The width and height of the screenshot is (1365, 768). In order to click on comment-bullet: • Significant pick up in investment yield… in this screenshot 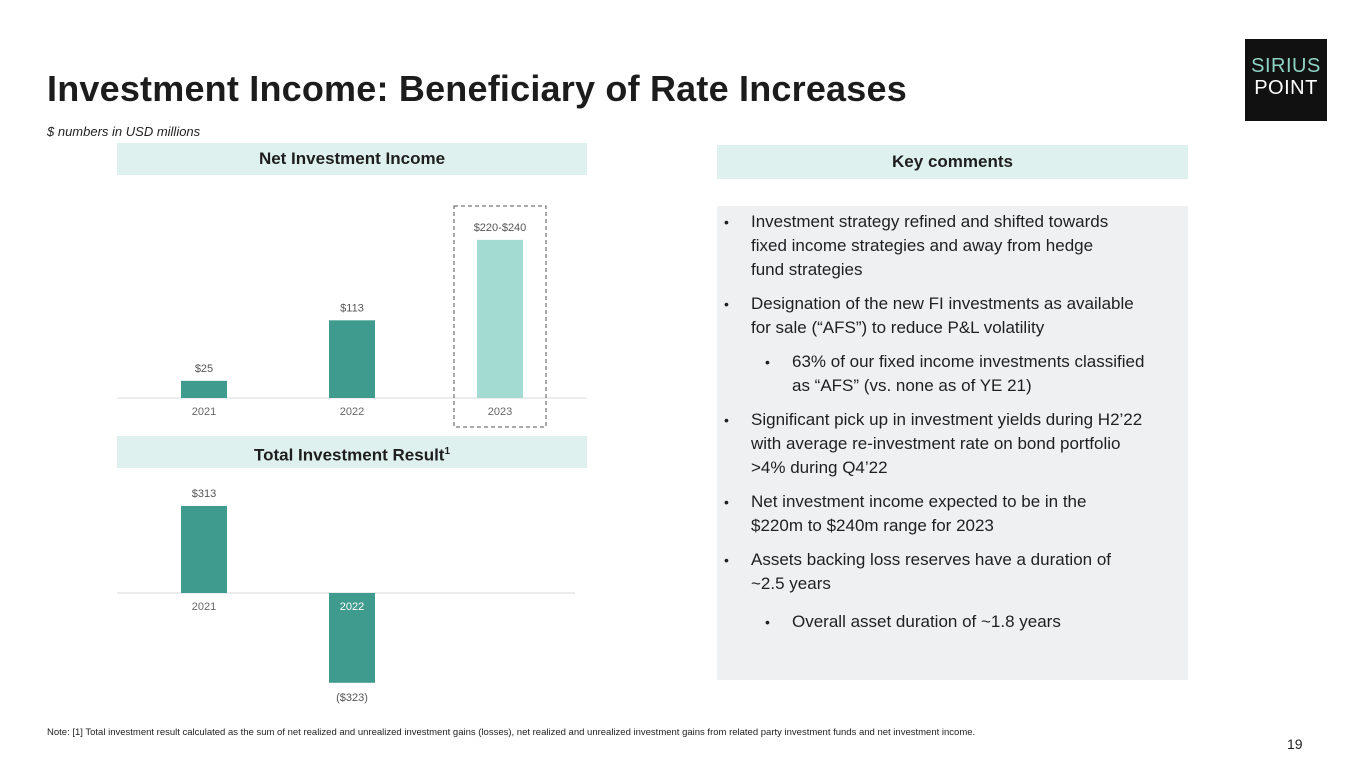, I will do `click(933, 444)`.